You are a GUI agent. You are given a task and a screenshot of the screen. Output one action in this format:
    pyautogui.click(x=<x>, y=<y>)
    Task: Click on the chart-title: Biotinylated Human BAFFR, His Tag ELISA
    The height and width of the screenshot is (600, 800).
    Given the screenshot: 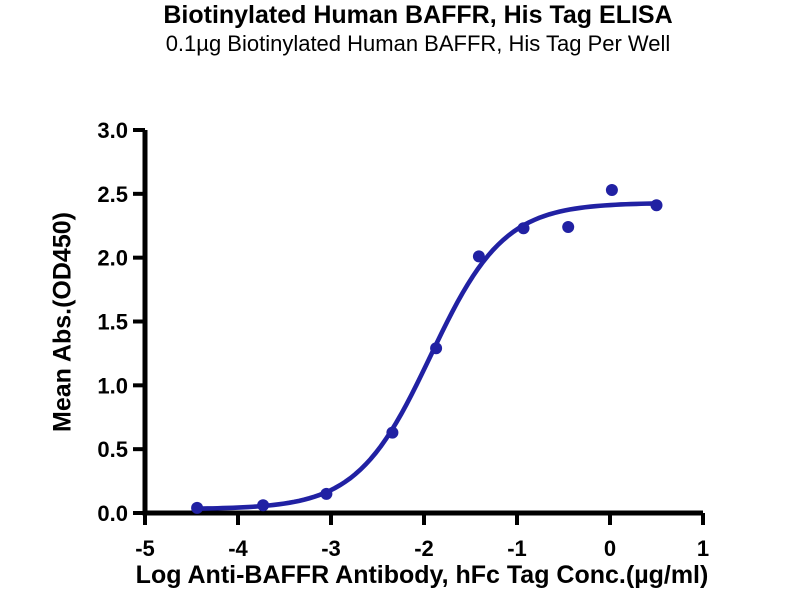 What is the action you would take?
    pyautogui.click(x=418, y=15)
    